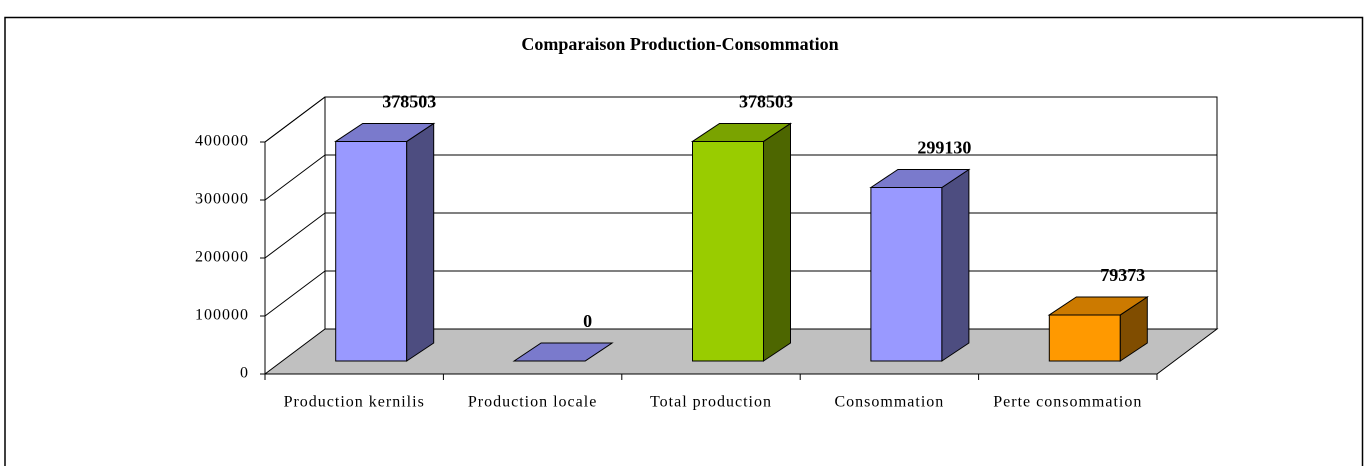 Image resolution: width=1364 pixels, height=466 pixels. What do you see at coordinates (944, 148) in the screenshot?
I see `data-label: 299130` at bounding box center [944, 148].